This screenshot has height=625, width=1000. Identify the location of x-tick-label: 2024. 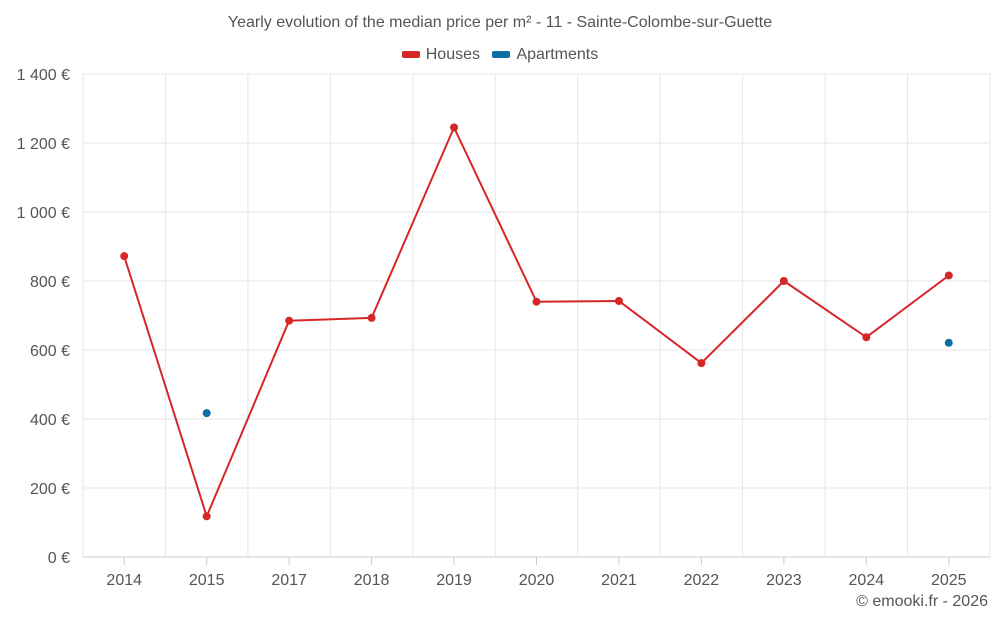
(867, 580).